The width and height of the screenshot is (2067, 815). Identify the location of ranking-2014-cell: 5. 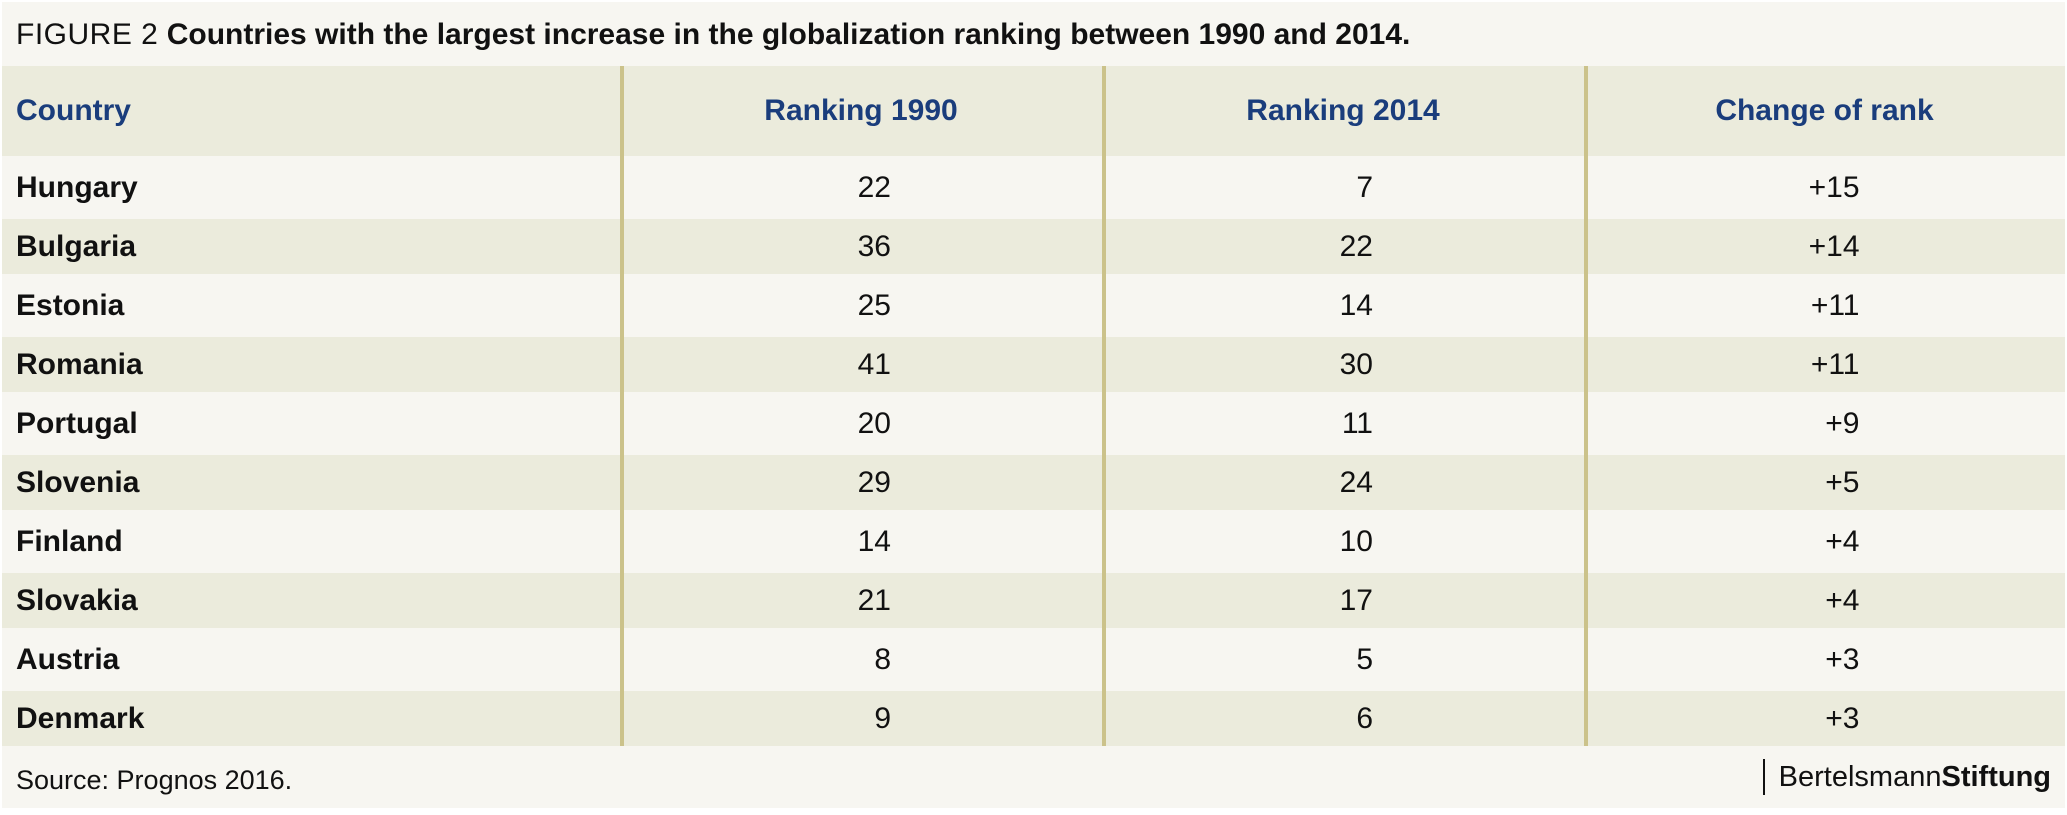
(1343, 659).